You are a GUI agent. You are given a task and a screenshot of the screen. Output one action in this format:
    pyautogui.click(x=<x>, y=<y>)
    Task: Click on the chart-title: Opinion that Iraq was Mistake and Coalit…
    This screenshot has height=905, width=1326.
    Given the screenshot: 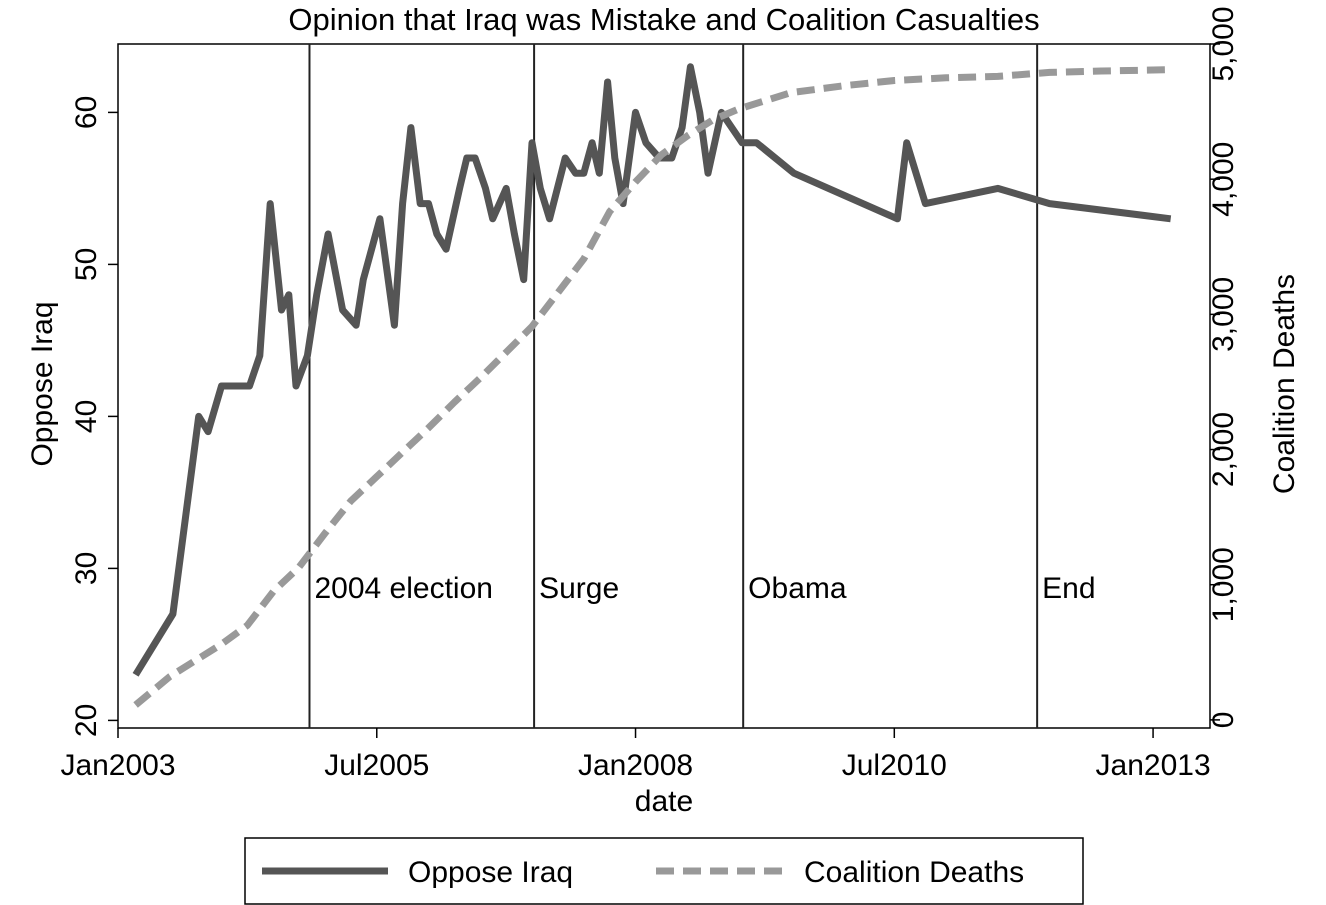 What is the action you would take?
    pyautogui.click(x=663, y=19)
    